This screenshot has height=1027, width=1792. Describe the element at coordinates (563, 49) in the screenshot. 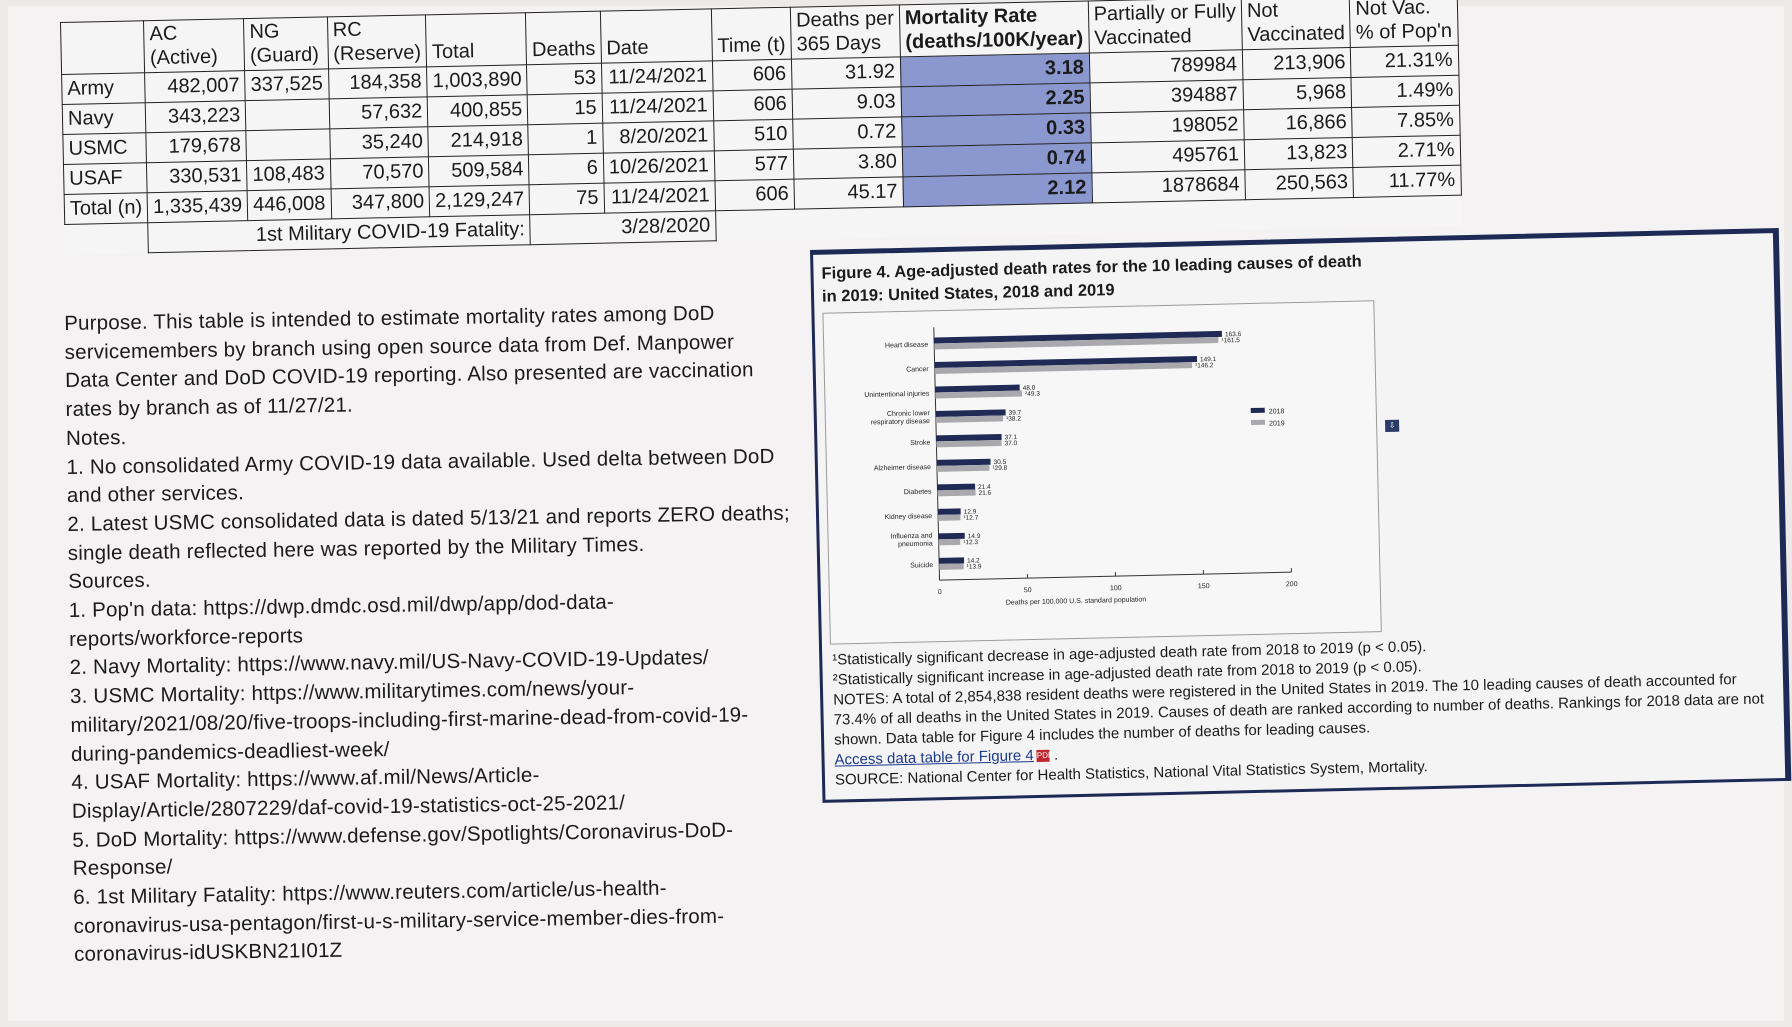

I see `column-header-line-2: Deaths` at that location.